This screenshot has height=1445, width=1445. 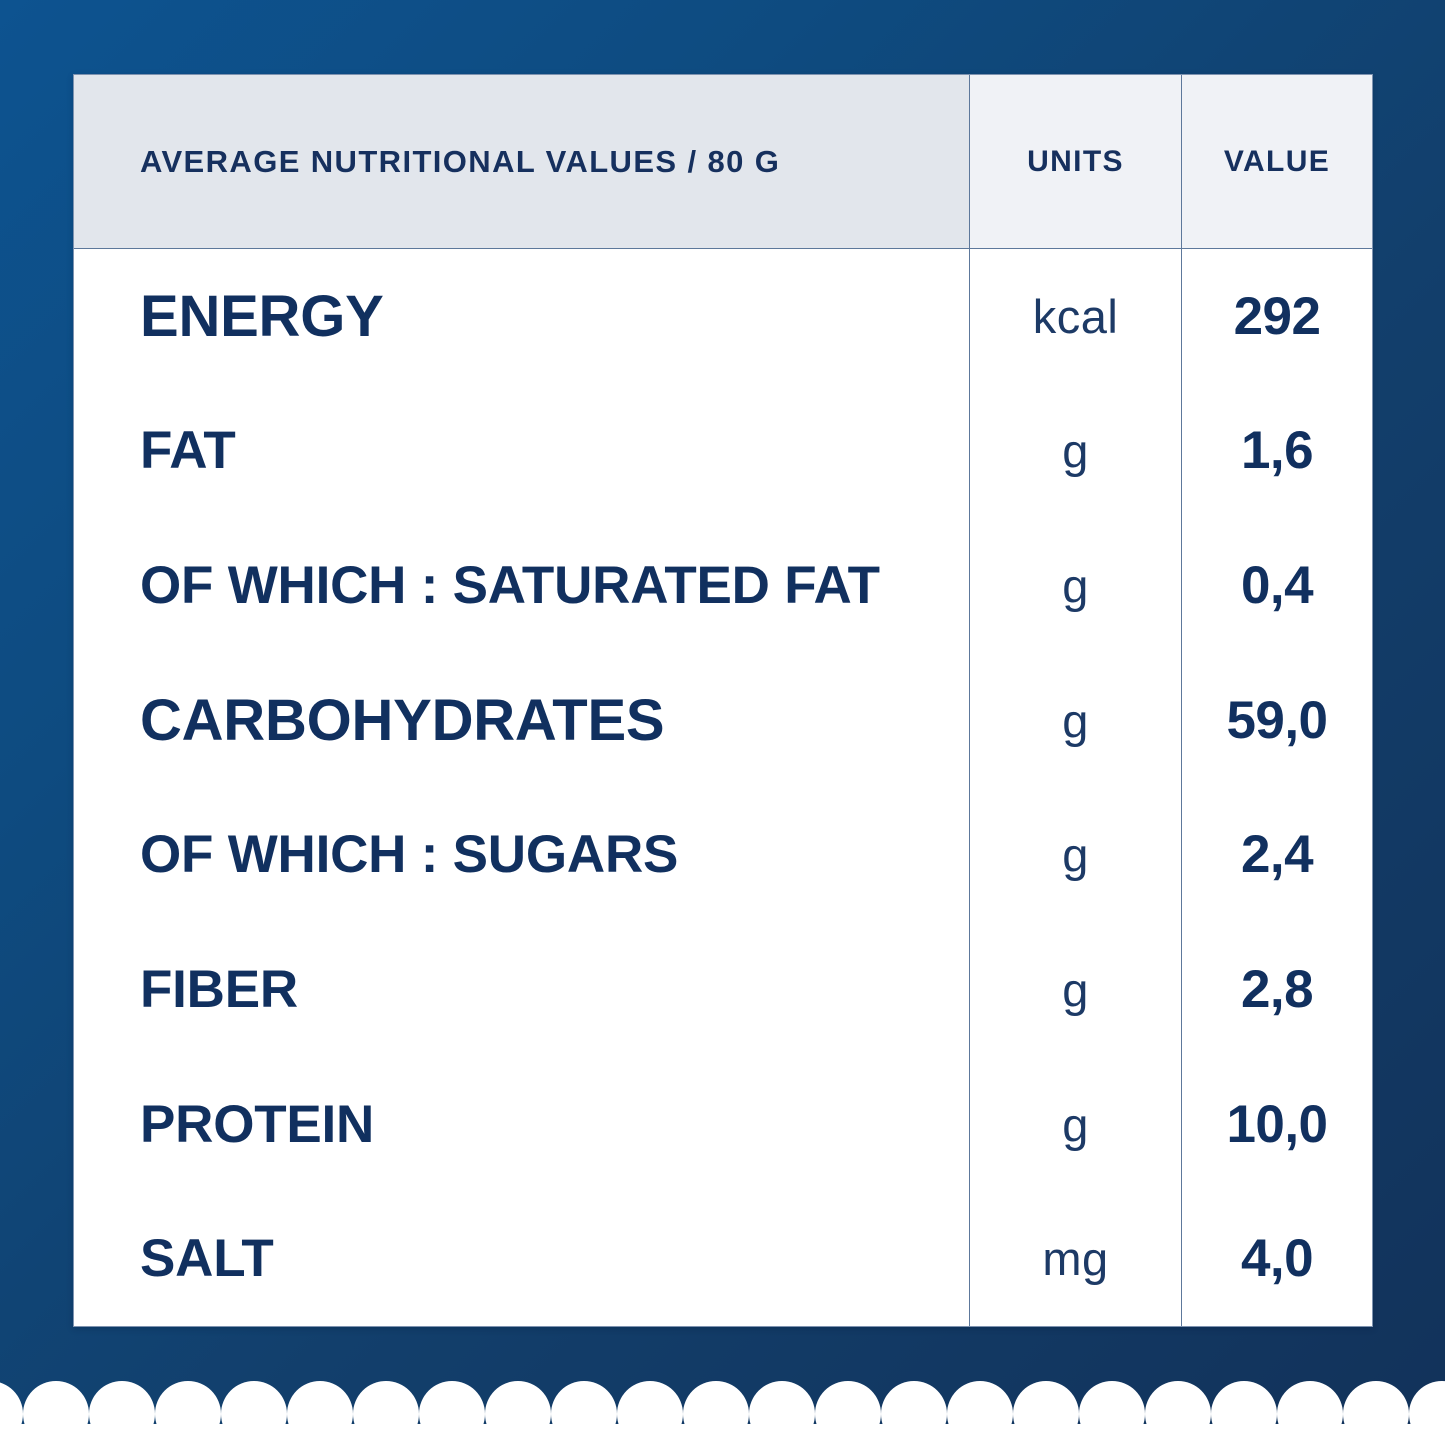 I want to click on header-label-text: AVERAGE NUTRITIONAL VALUES / 80 G, so click(x=460, y=161).